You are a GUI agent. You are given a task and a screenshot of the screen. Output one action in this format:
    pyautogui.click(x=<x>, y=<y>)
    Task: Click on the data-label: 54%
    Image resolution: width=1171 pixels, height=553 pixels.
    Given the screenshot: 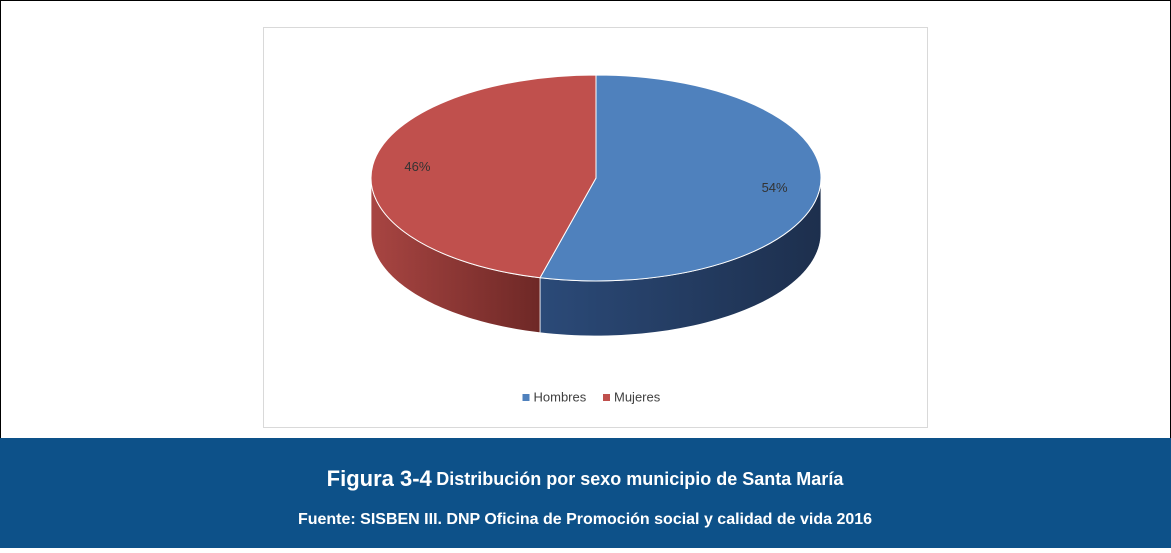 What is the action you would take?
    pyautogui.click(x=775, y=187)
    